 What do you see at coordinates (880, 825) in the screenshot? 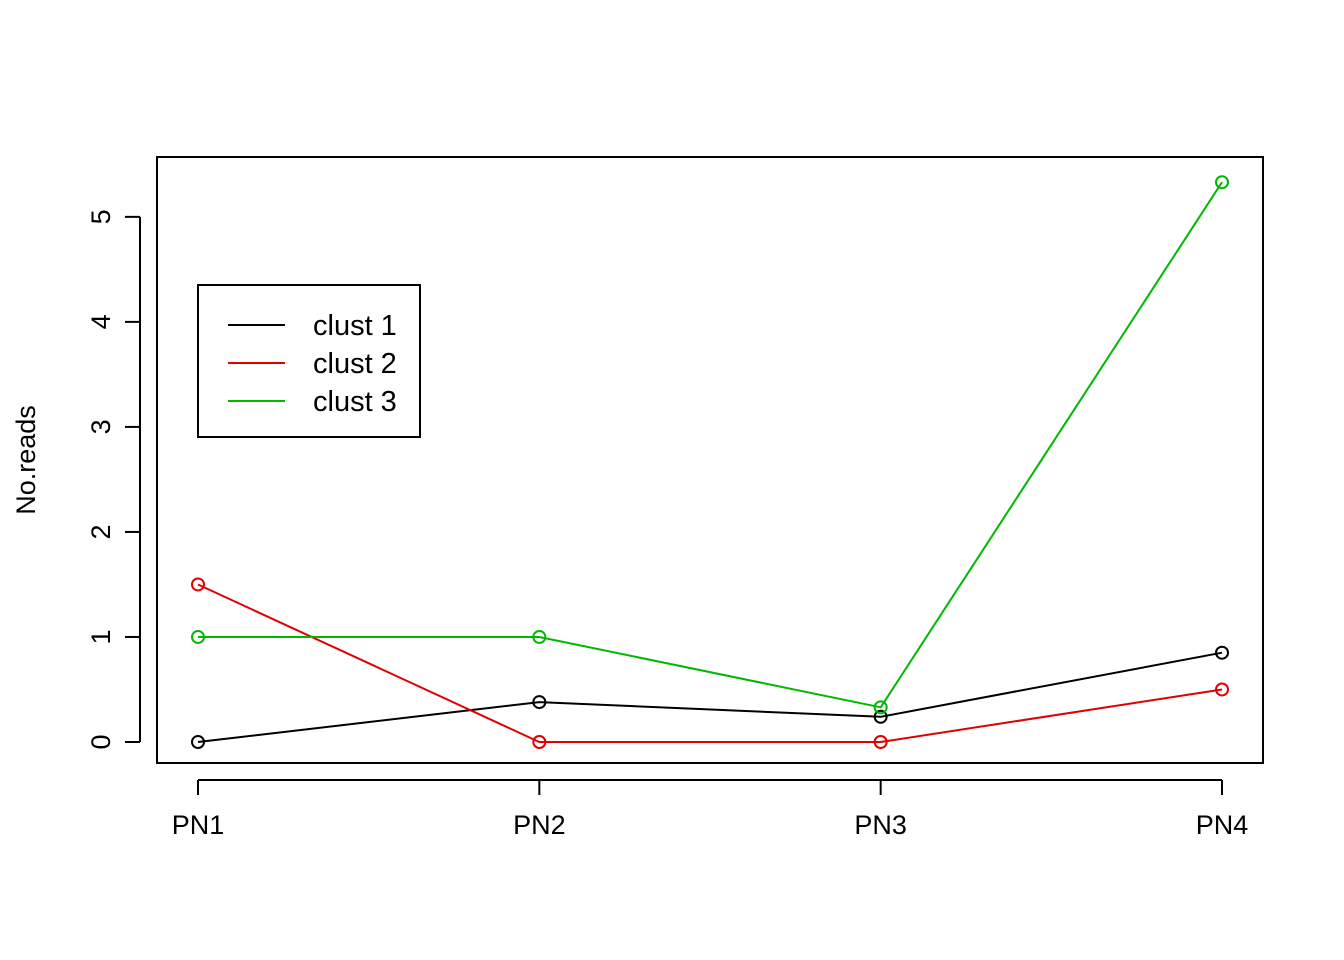
I see `x-tick-label: PN3` at bounding box center [880, 825].